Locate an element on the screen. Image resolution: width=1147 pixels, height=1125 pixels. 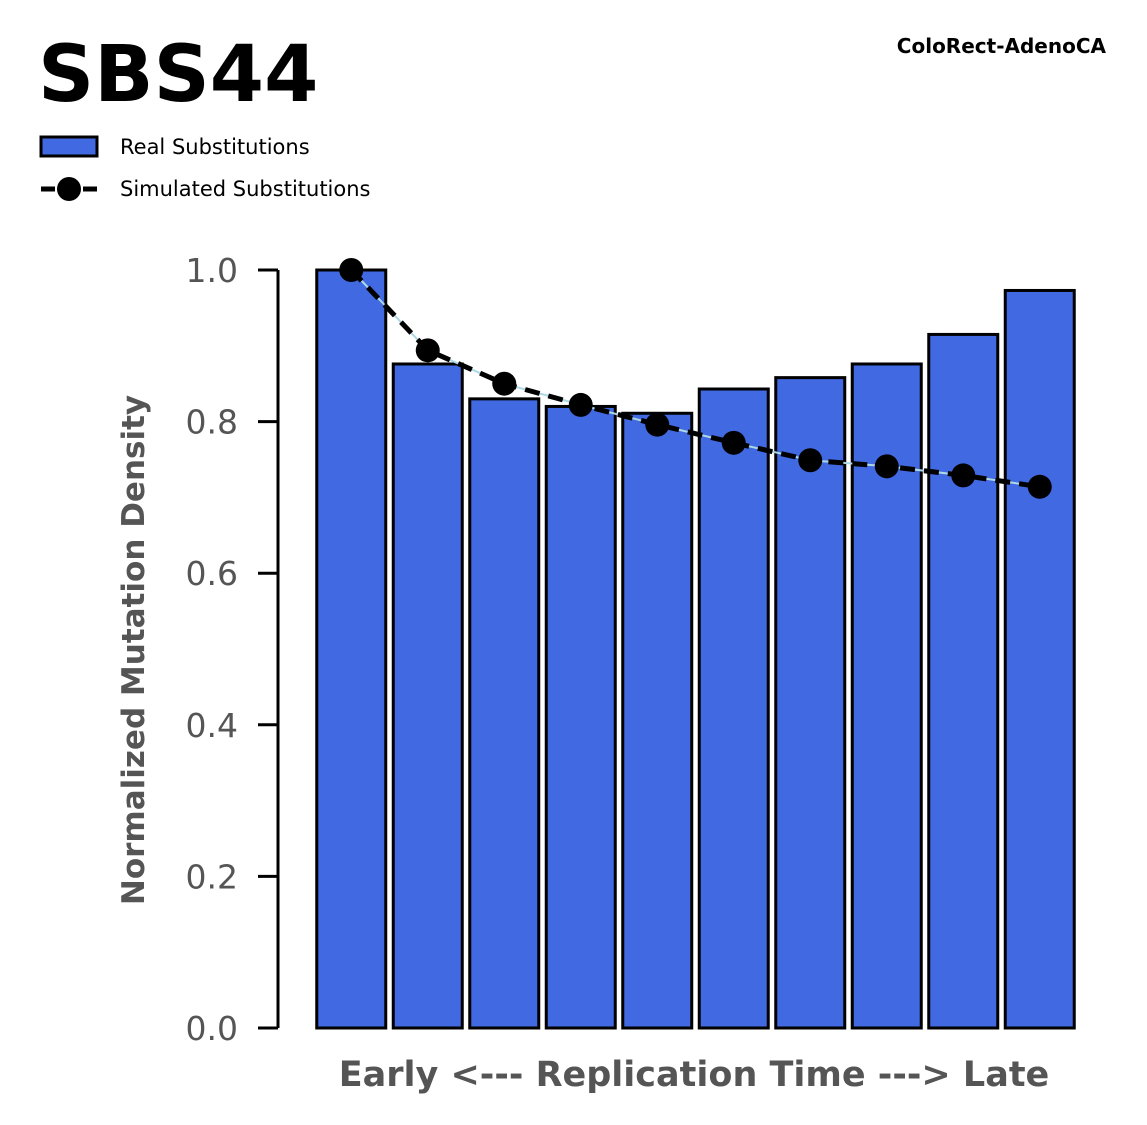
chart-title: SBS44 is located at coordinates (178, 75).